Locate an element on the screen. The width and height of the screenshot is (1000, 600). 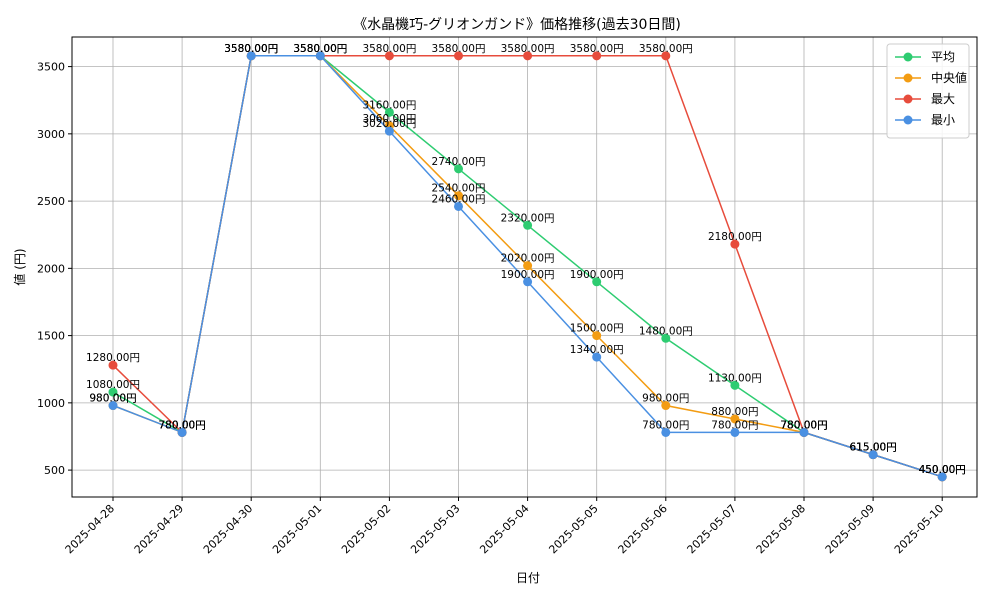
data-label: 1480.00円 is located at coordinates (666, 331).